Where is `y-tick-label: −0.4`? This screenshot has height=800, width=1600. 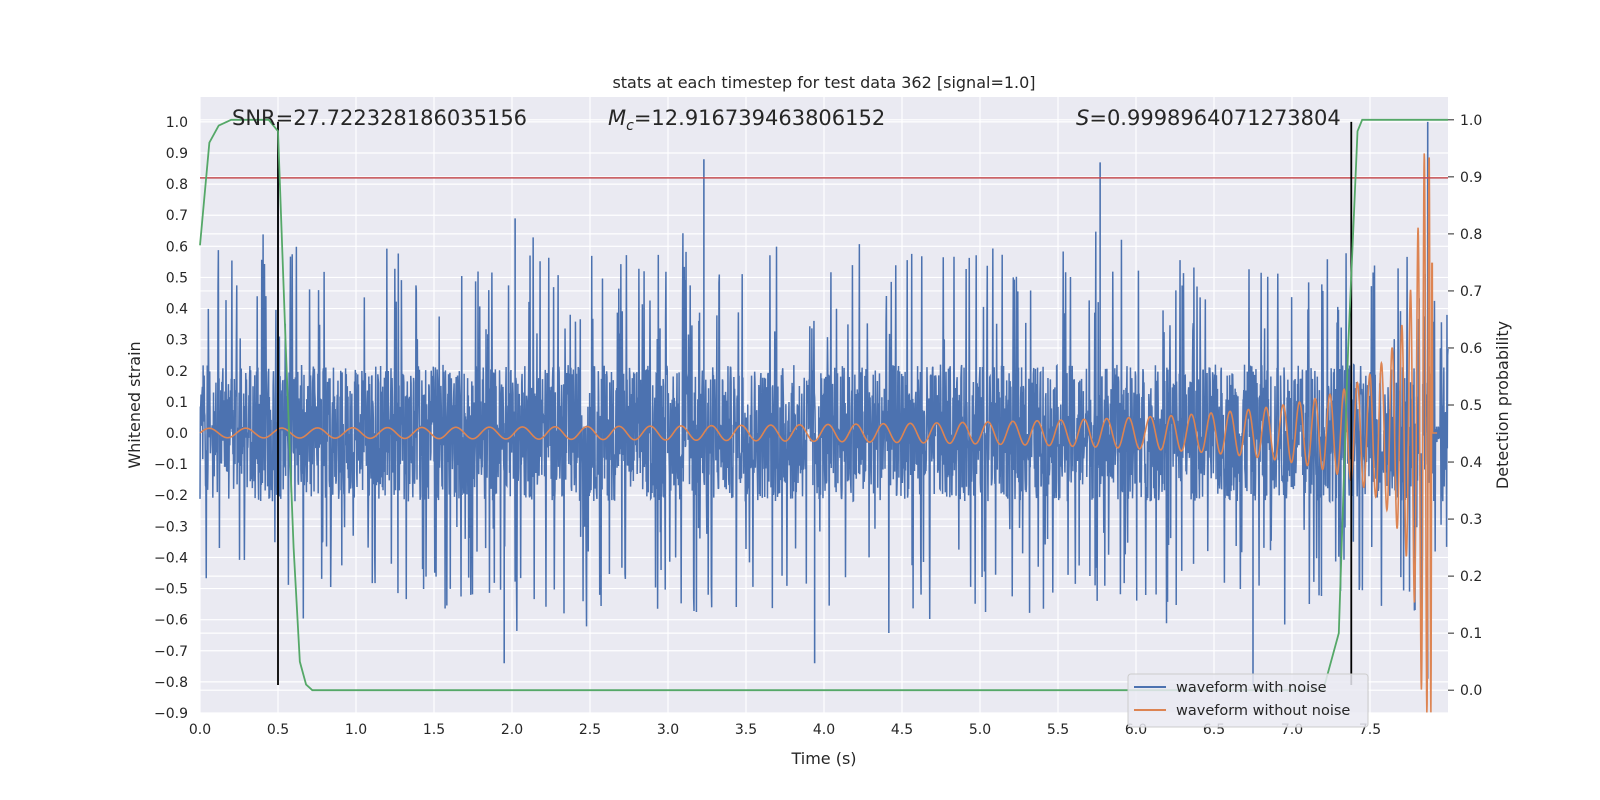 y-tick-label: −0.4 is located at coordinates (171, 558).